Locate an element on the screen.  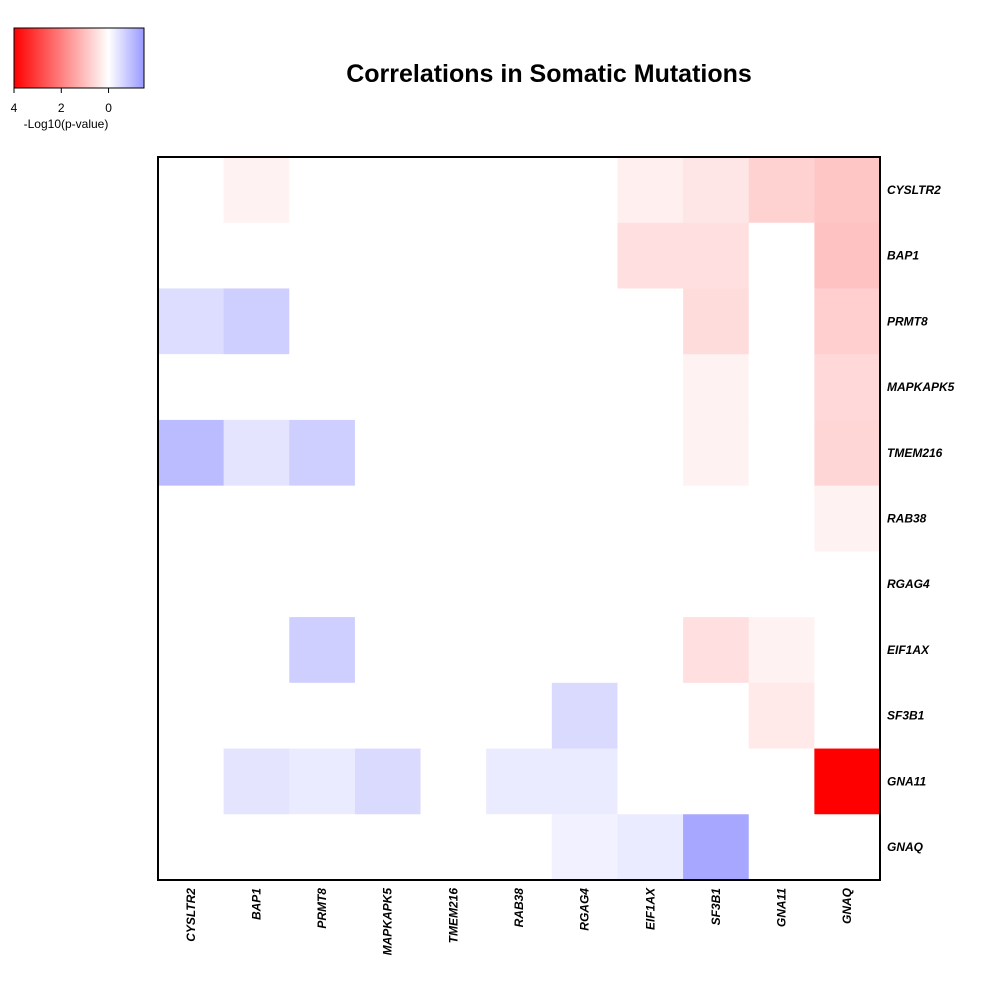
heatmap-cell-RAB38-MAPKAPK5 is located at coordinates (388, 518).